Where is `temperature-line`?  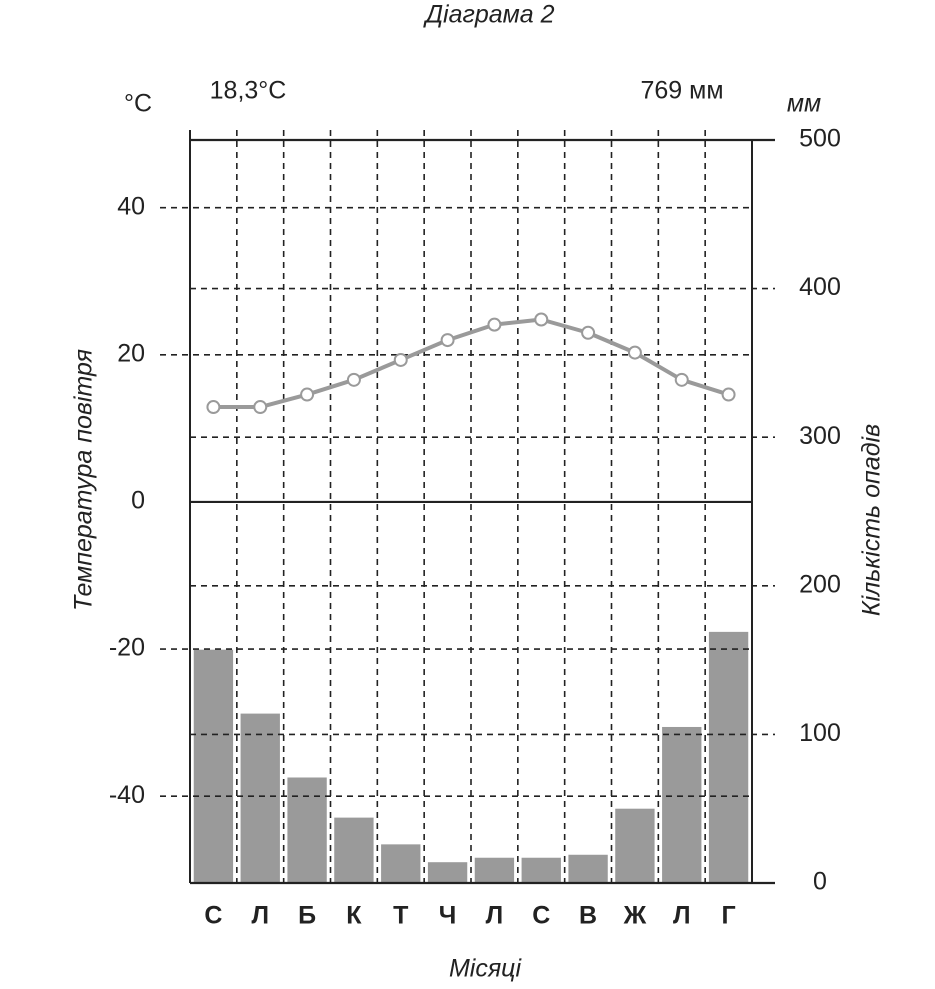 temperature-line is located at coordinates (471, 363).